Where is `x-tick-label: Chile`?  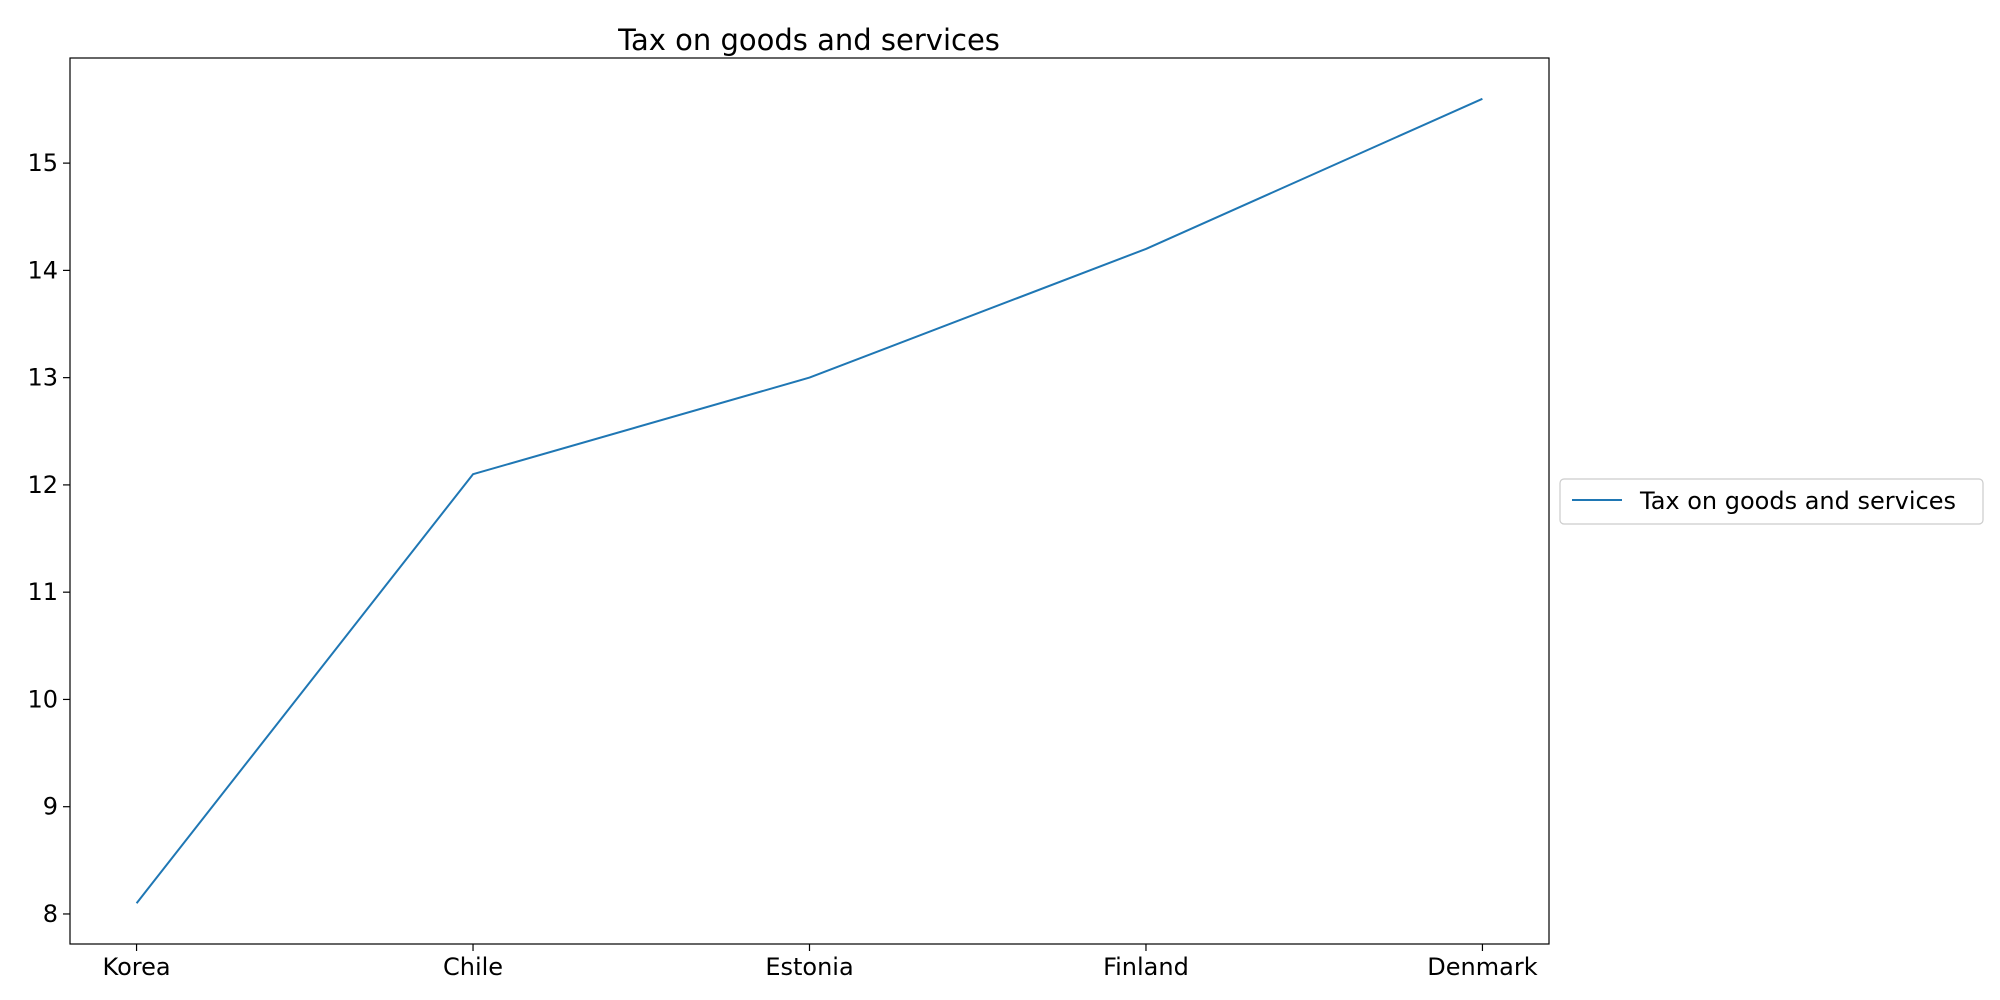
x-tick-label: Chile is located at coordinates (473, 967).